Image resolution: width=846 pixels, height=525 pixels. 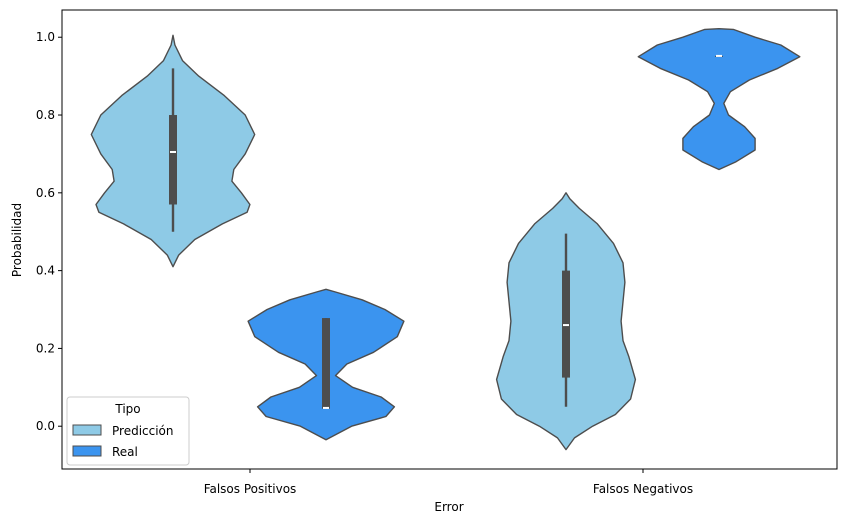 I want to click on legend-swatch-prediccion, so click(x=87, y=430).